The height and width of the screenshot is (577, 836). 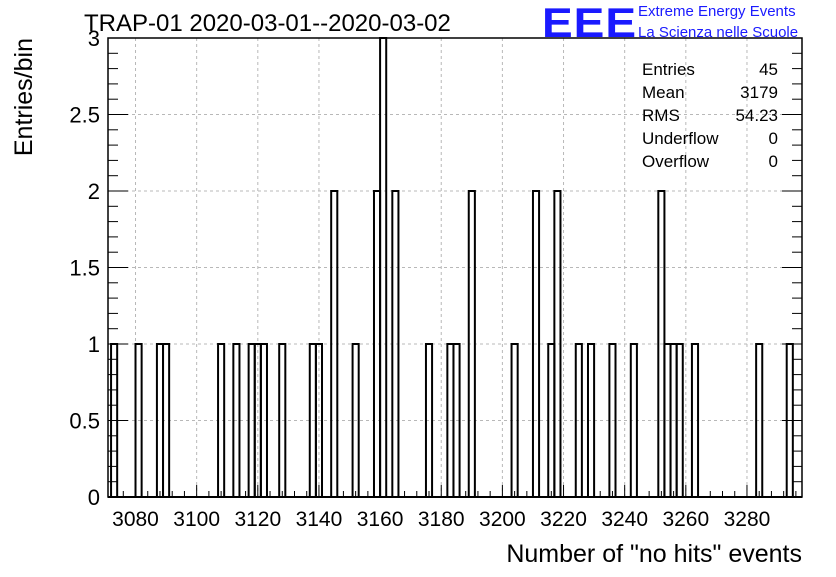 I want to click on stat-underflow-value: 0, so click(x=773, y=138).